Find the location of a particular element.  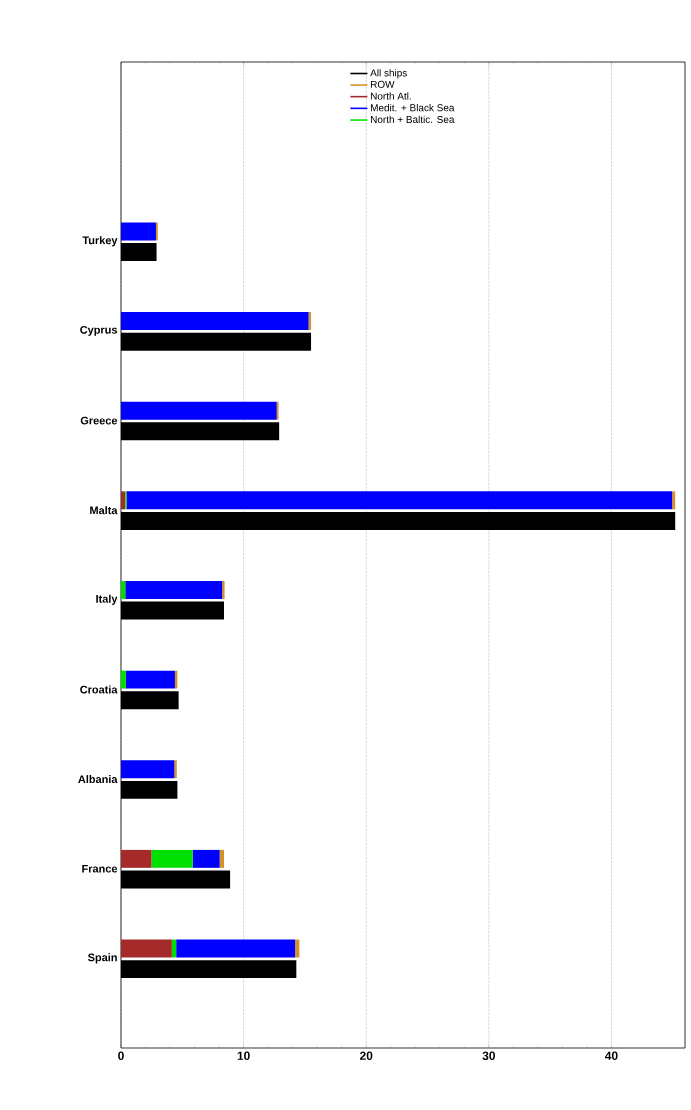

legend-label: North + Baltic. Sea is located at coordinates (412, 119).